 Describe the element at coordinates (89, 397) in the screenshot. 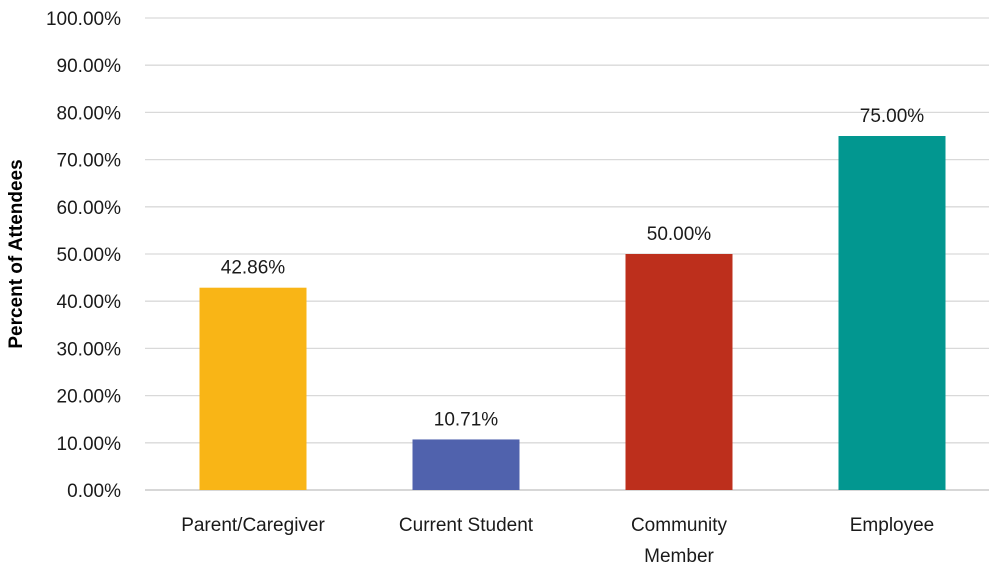

I see `y-tick-label: 20.00%` at that location.